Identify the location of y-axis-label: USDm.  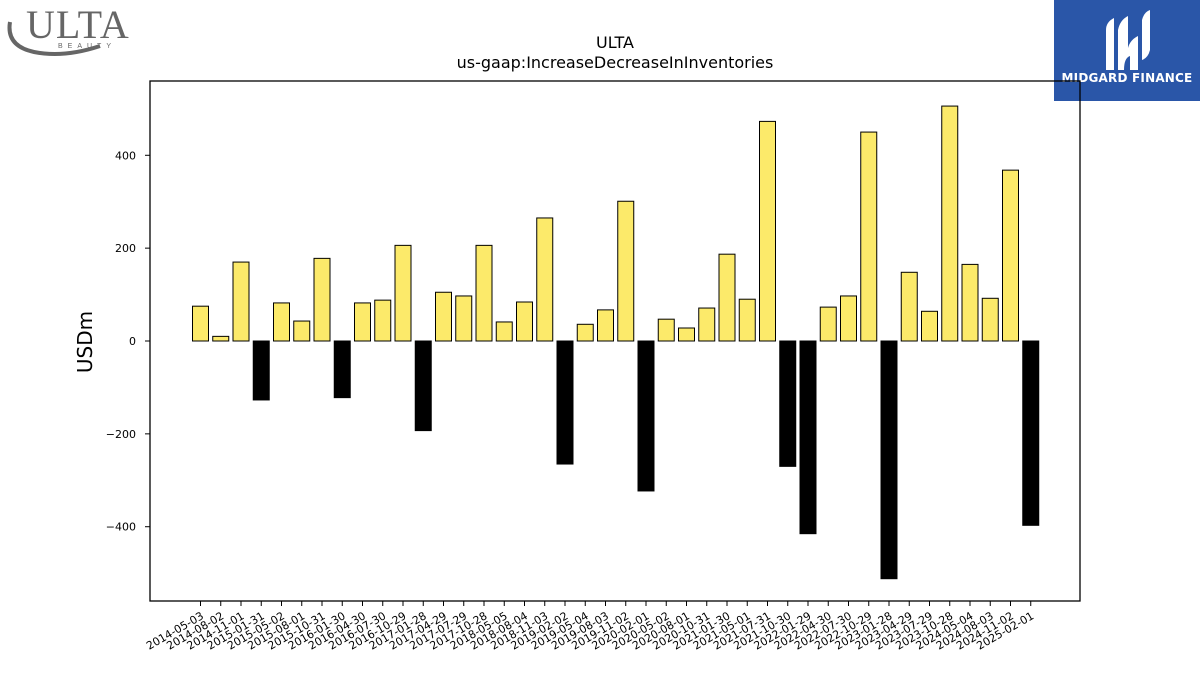
(85, 342).